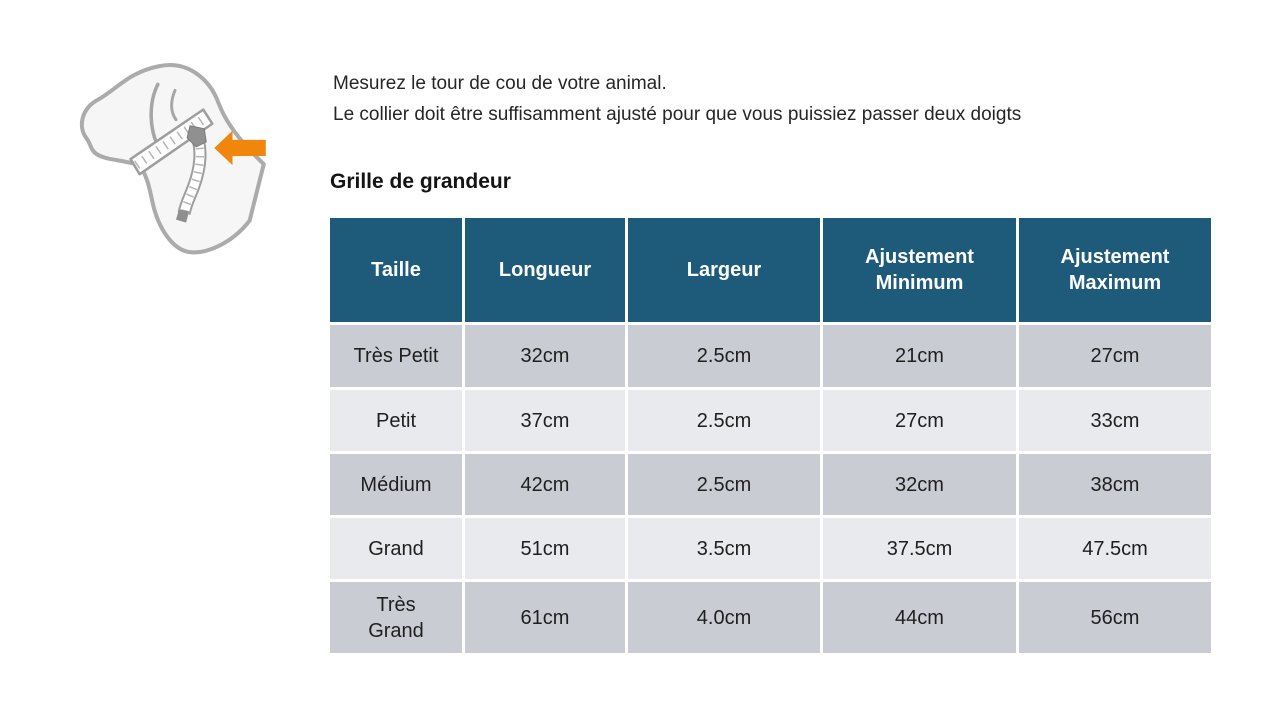  What do you see at coordinates (724, 270) in the screenshot?
I see `size-table-header-largeur: Largeur` at bounding box center [724, 270].